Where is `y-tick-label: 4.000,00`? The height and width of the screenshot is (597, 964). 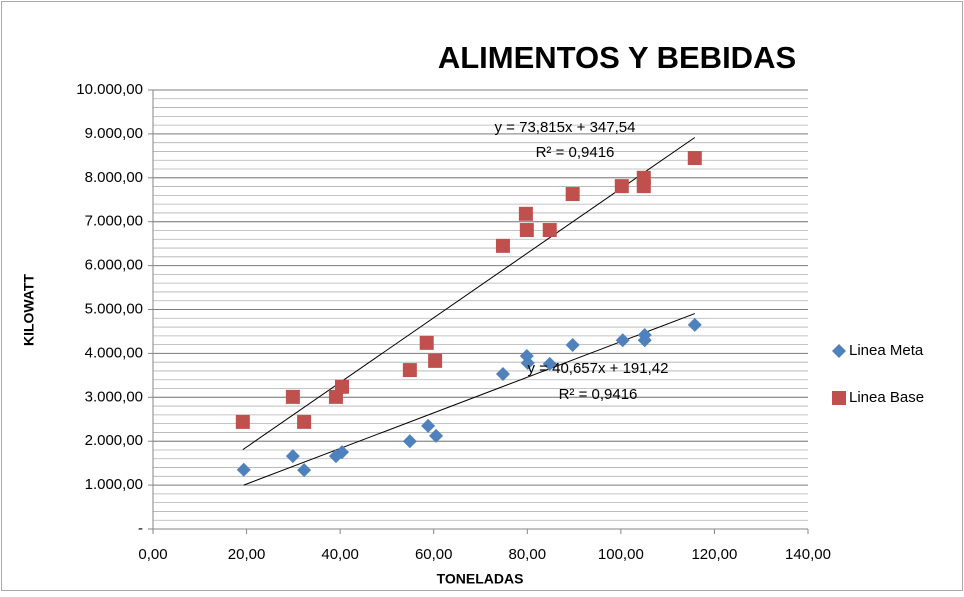
y-tick-label: 4.000,00 is located at coordinates (114, 352).